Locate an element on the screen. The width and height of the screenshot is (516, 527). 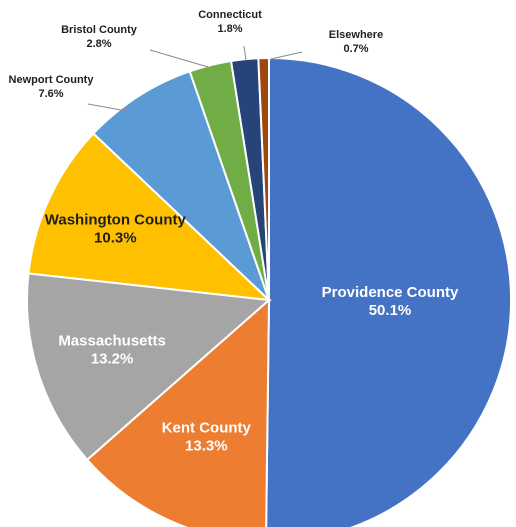
slice-label-name: Newport County is located at coordinates (52, 80).